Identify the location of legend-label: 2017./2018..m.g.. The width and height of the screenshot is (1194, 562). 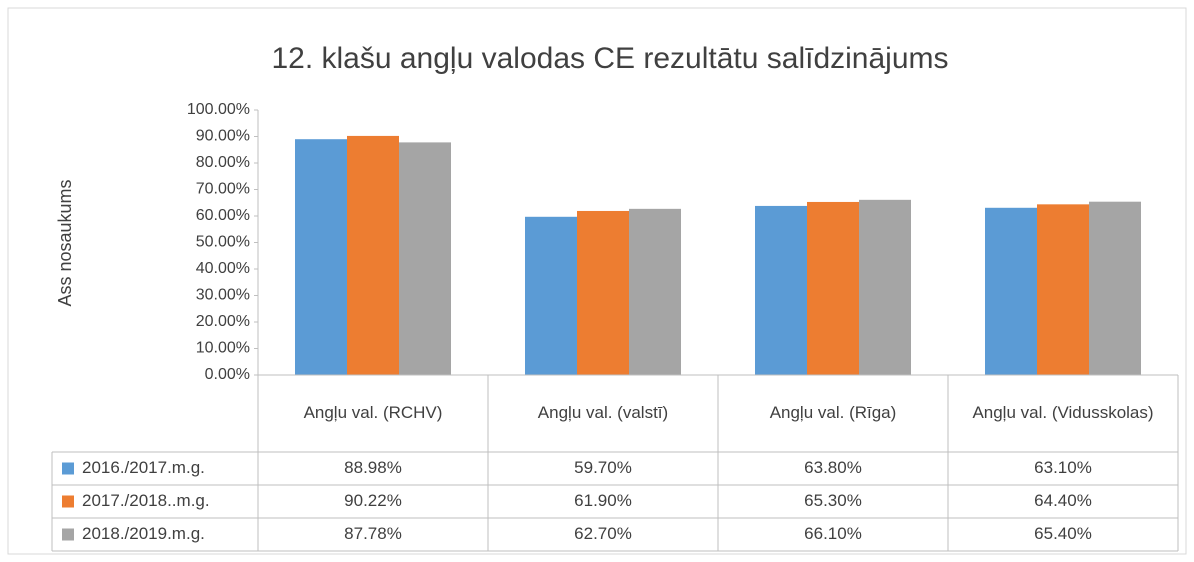
(146, 501).